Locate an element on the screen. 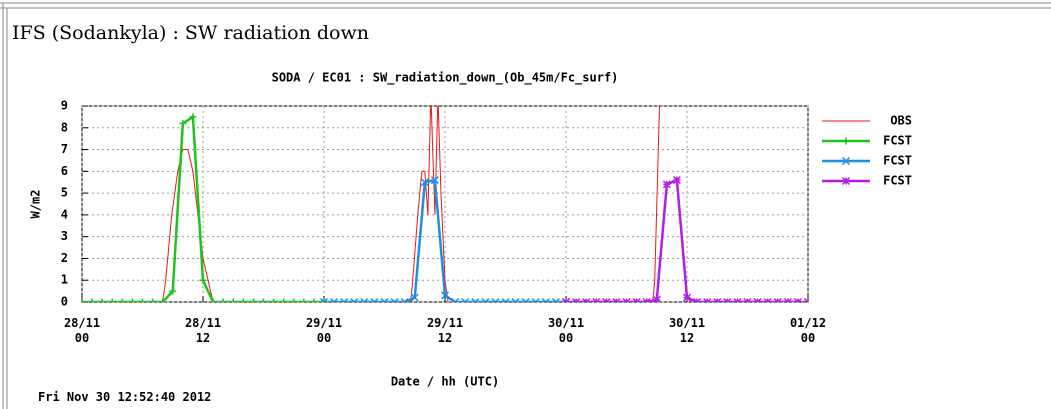  x-tick-label: 28/11 00 is located at coordinates (82, 330).